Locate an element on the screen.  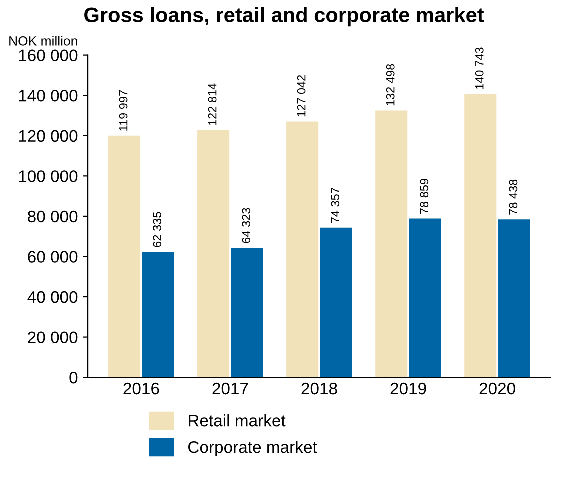
data-label: 78 859 is located at coordinates (424, 196).